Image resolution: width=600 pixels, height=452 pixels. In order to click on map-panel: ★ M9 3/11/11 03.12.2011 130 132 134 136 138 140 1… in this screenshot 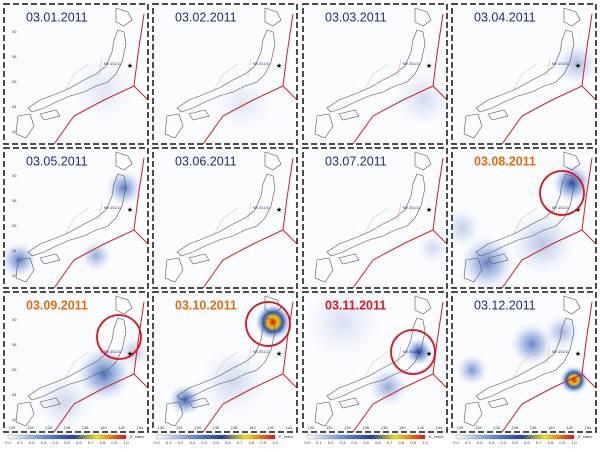, I will do `click(524, 368)`.